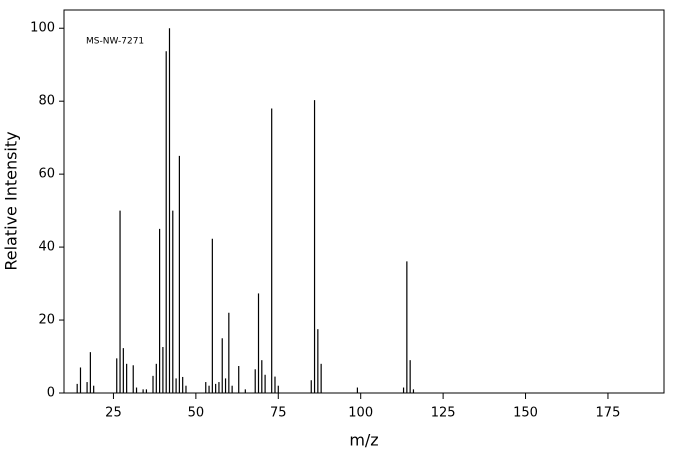 This screenshot has width=676, height=455. I want to click on y-tick-label: 0, so click(51, 393).